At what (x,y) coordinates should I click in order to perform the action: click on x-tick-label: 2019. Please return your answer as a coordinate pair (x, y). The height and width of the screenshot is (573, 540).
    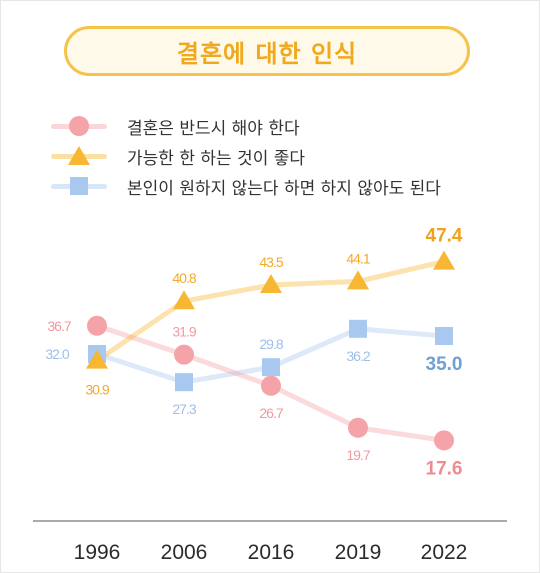
    Looking at the image, I should click on (358, 552).